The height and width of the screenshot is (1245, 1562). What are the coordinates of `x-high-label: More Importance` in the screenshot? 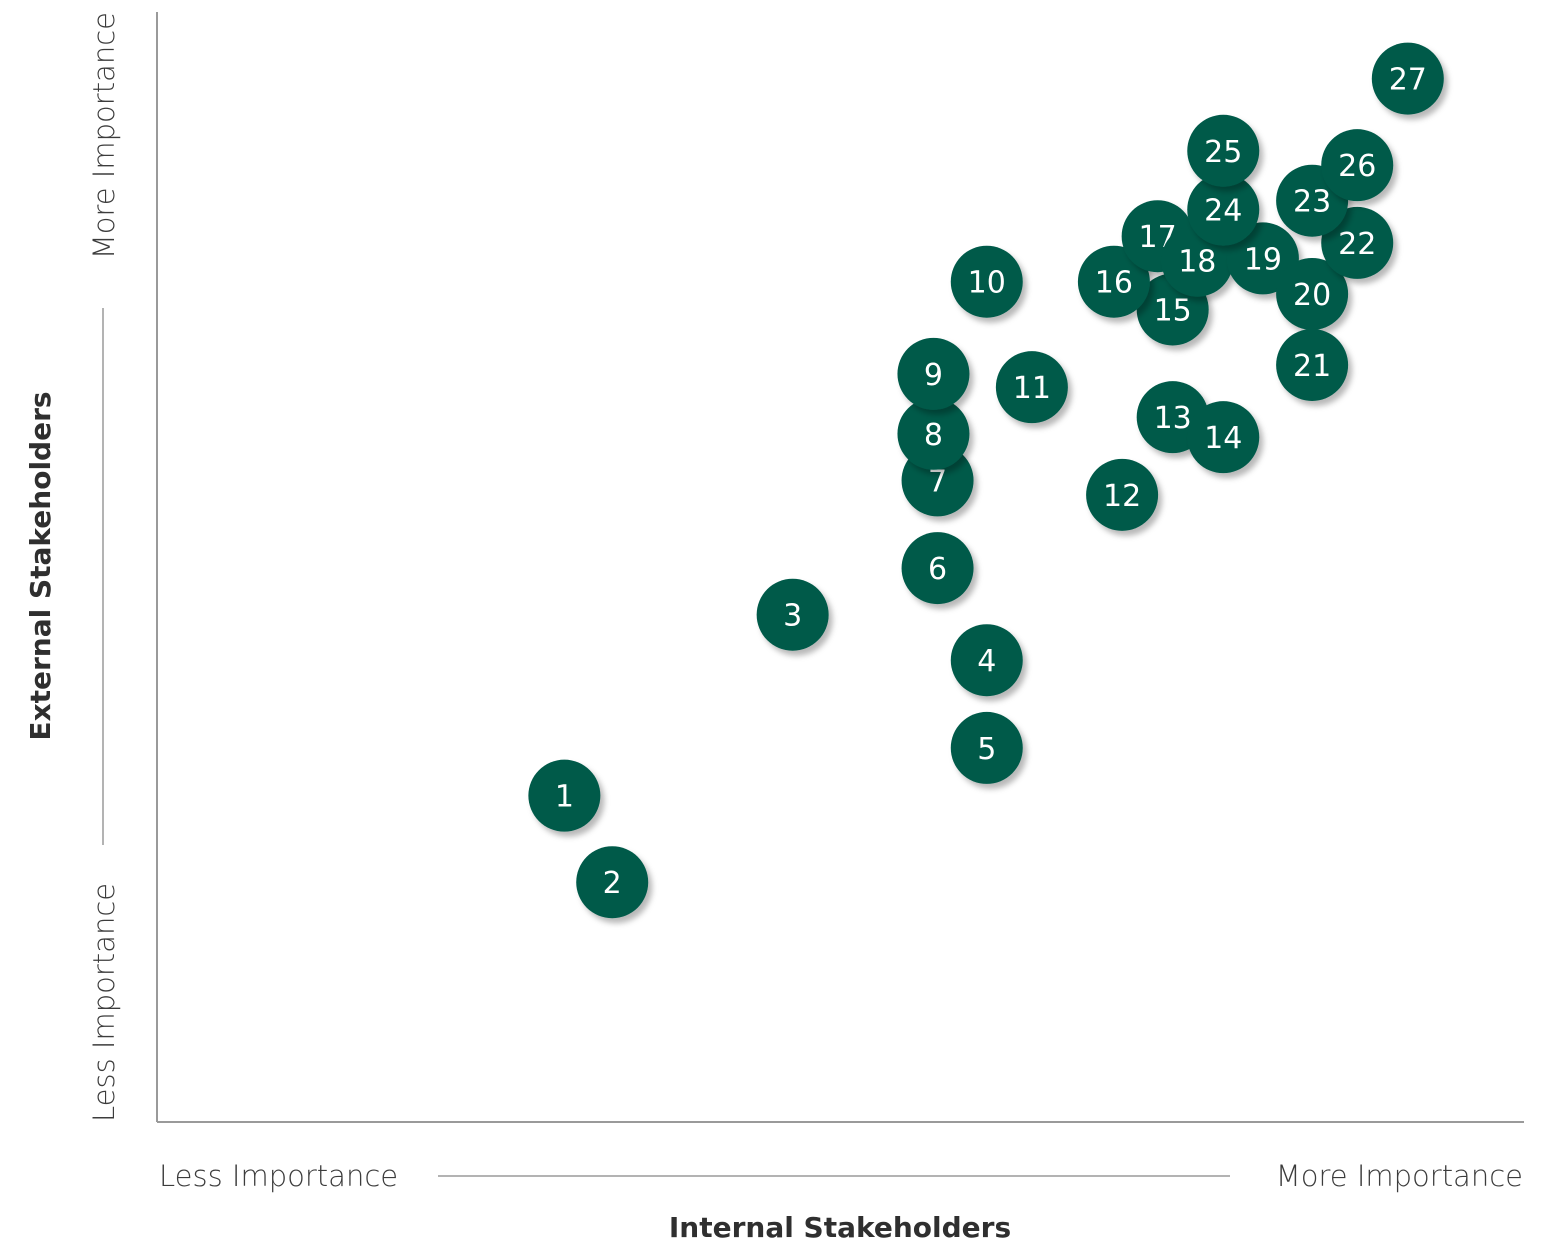 It's located at (1399, 1176).